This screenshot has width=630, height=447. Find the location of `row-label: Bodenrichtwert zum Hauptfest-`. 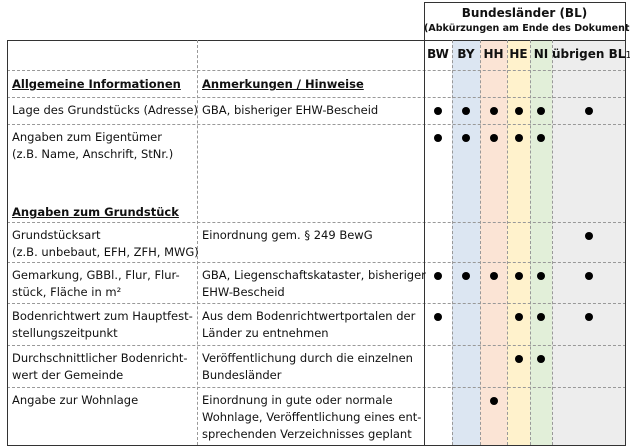

row-label: Bodenrichtwert zum Hauptfest- is located at coordinates (102, 316).